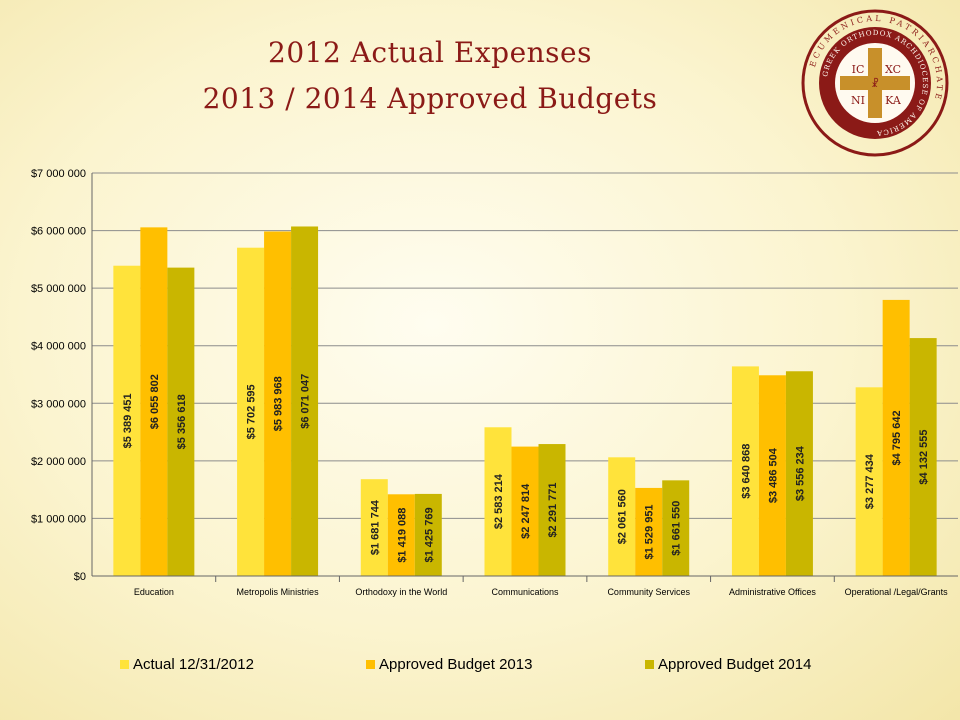 This screenshot has width=960, height=720. I want to click on data-label: $5 356 618, so click(182, 421).